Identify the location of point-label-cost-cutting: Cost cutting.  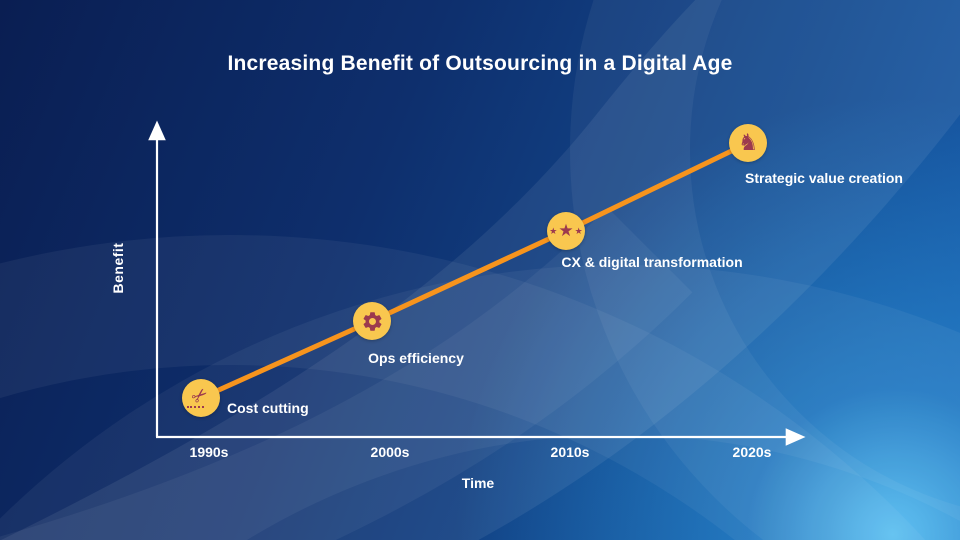
(268, 408).